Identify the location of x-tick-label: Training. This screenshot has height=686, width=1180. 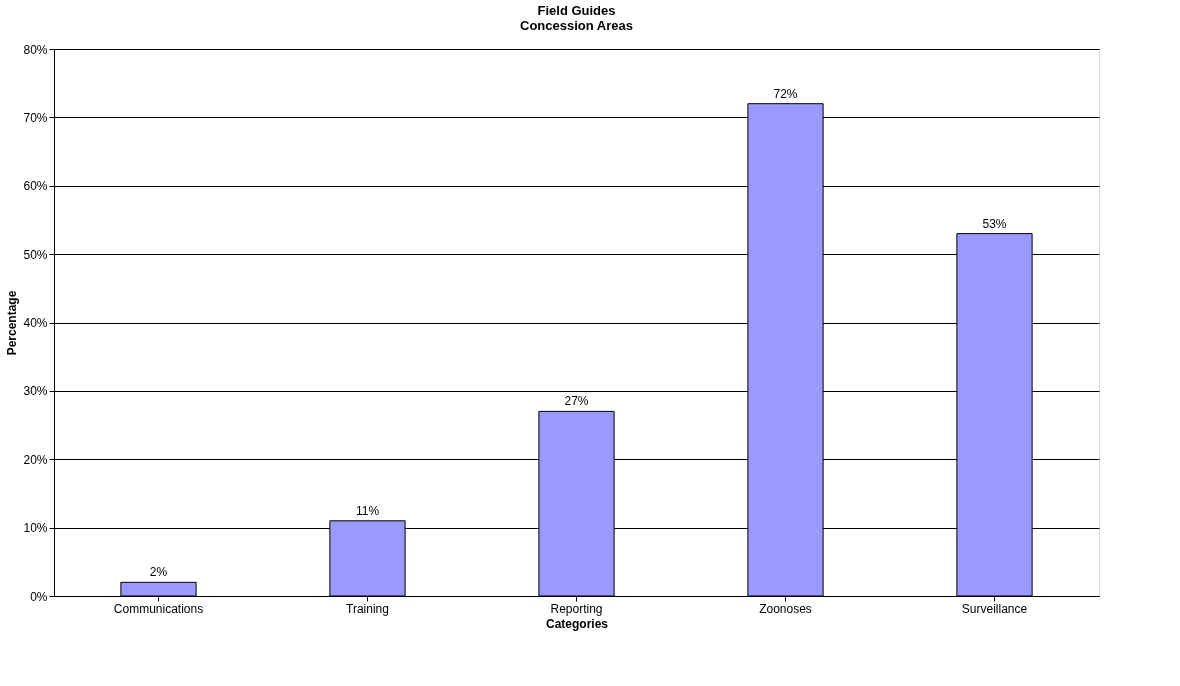
(367, 608).